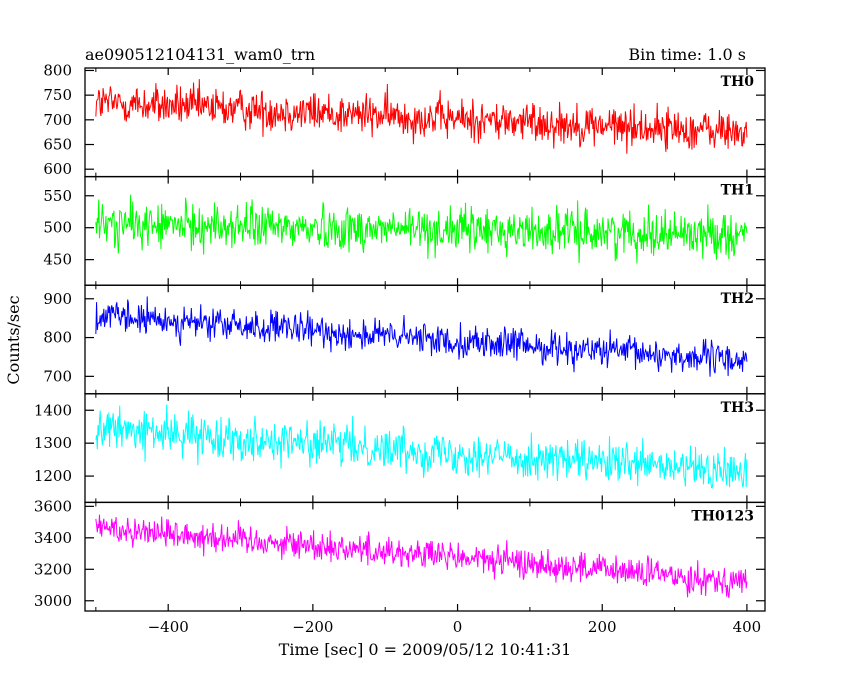 The width and height of the screenshot is (850, 680). What do you see at coordinates (53, 476) in the screenshot?
I see `y-tick-label: 1200` at bounding box center [53, 476].